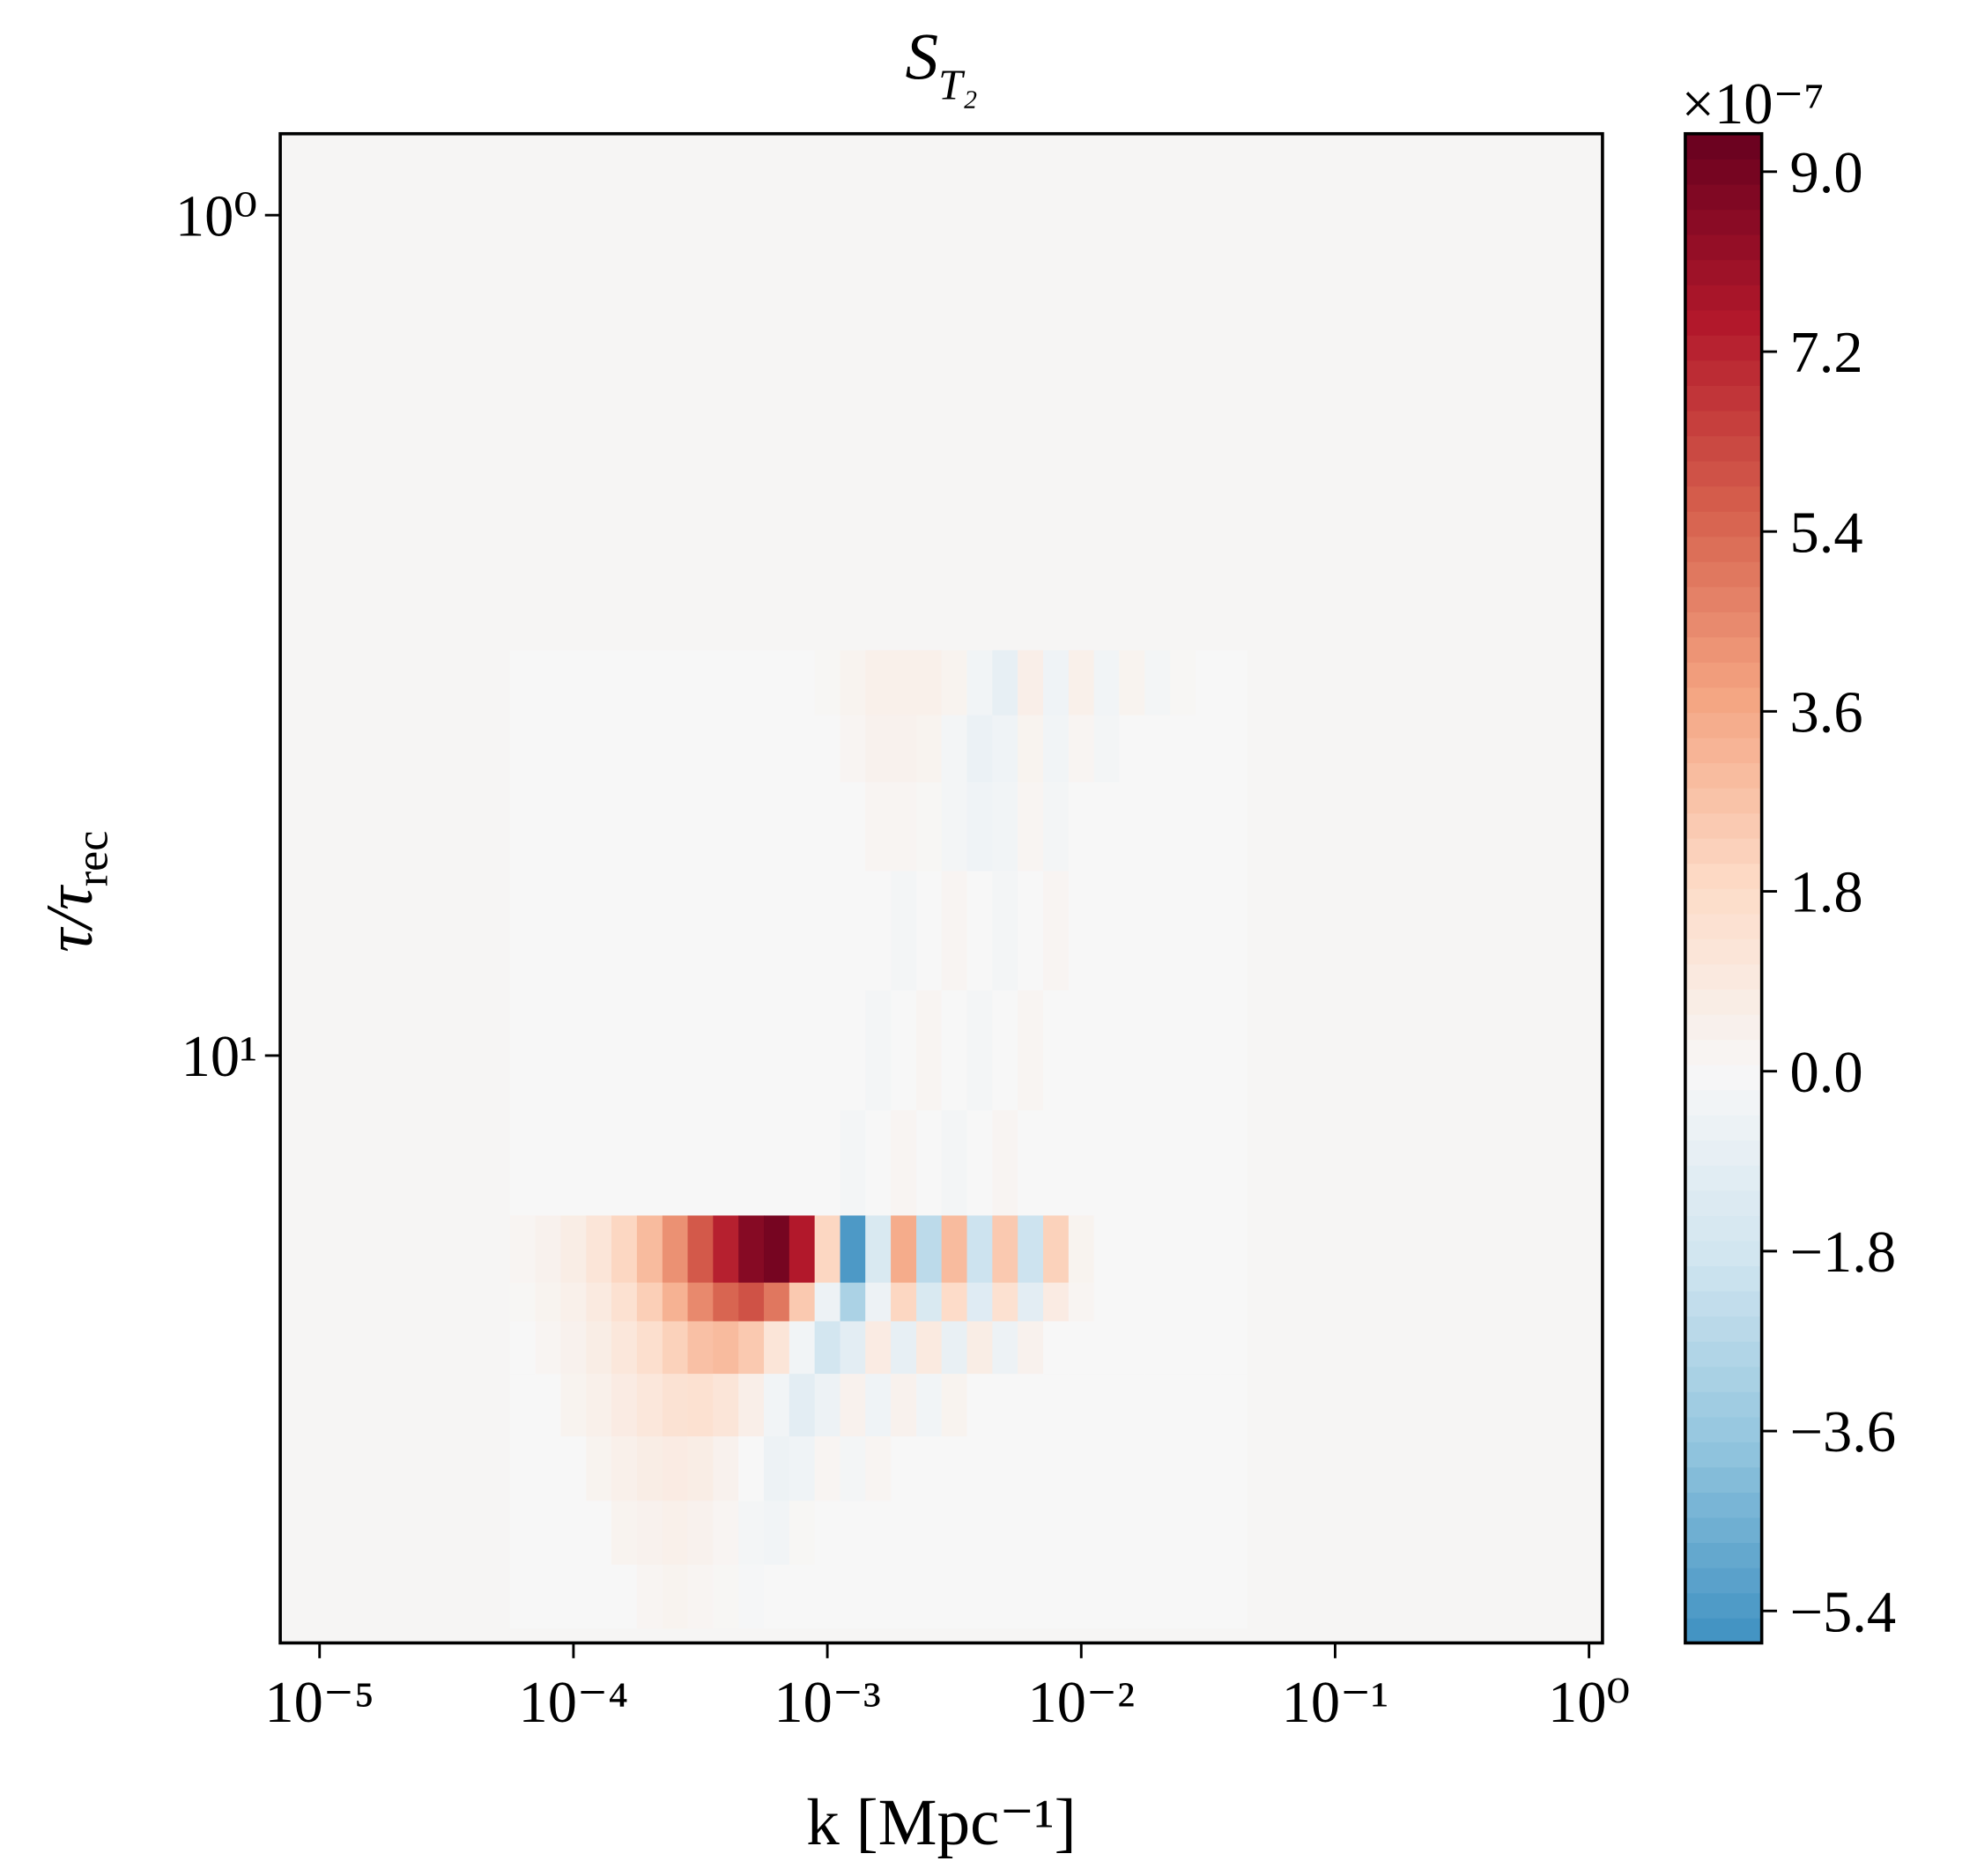 Image resolution: width=1977 pixels, height=1876 pixels. I want to click on colorbar-tick-label: 9.0, so click(1826, 173).